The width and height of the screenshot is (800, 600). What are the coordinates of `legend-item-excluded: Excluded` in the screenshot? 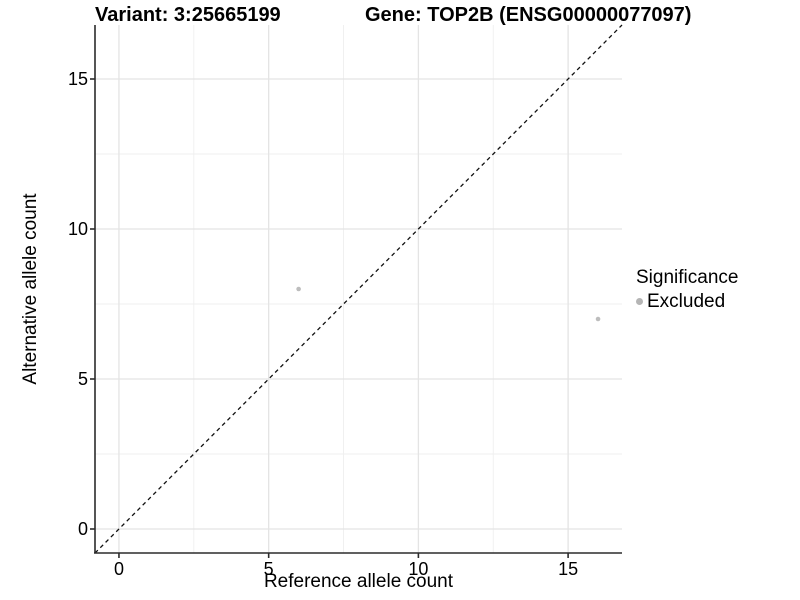 It's located at (687, 301).